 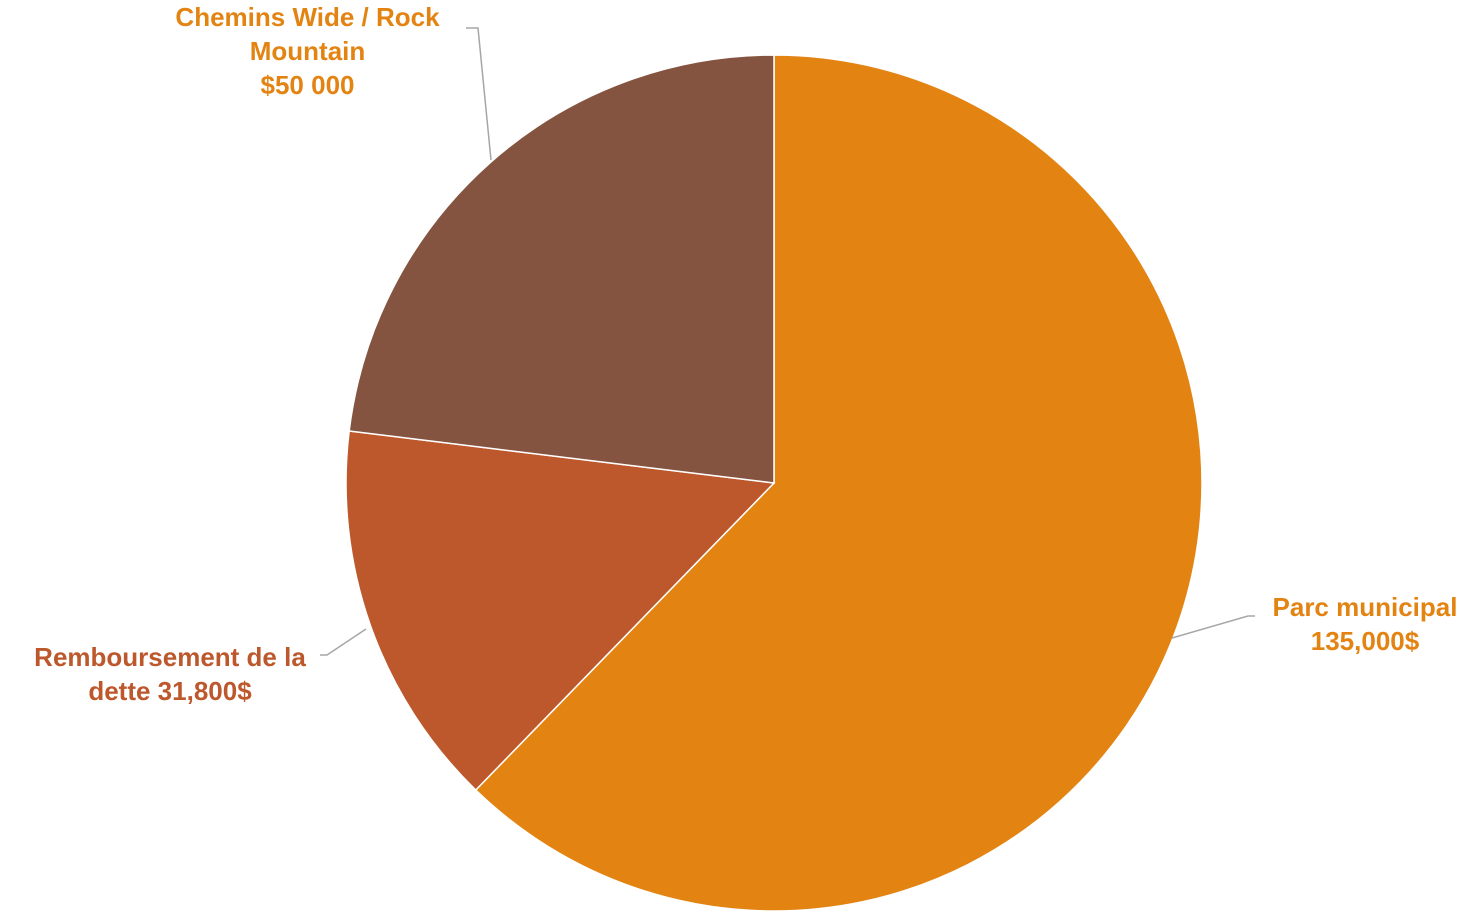 I want to click on data-label-line: dette 31,800$, so click(x=170, y=691).